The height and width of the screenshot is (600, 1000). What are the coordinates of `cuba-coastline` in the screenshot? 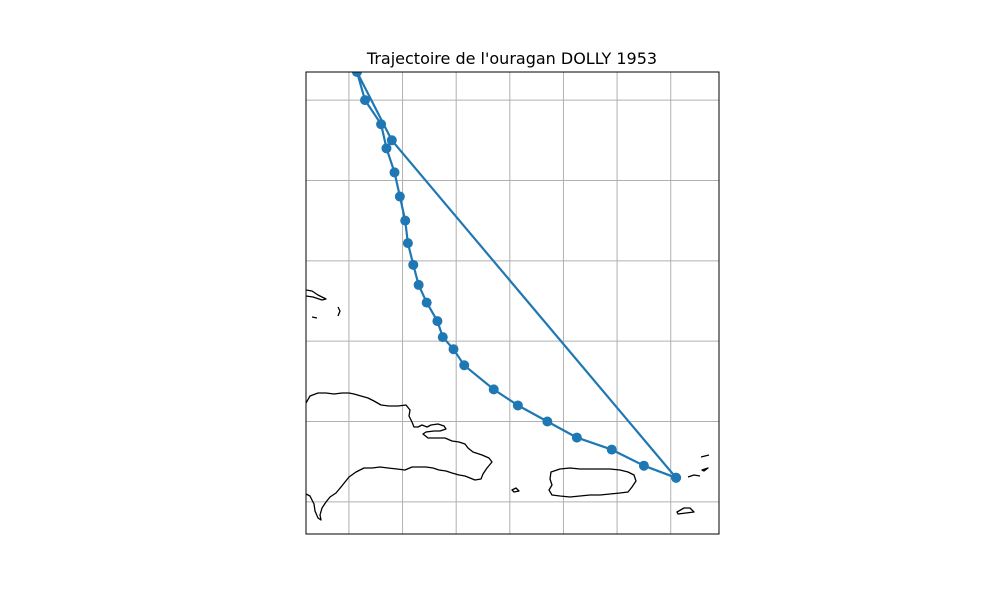 It's located at (316, 295).